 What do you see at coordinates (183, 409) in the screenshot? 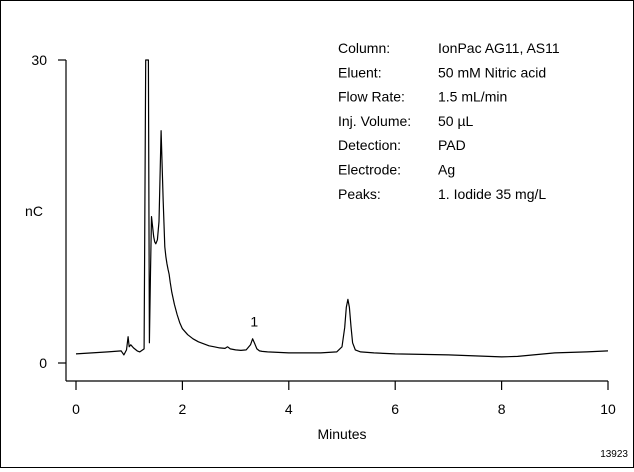
I see `x-tick-label: 2` at bounding box center [183, 409].